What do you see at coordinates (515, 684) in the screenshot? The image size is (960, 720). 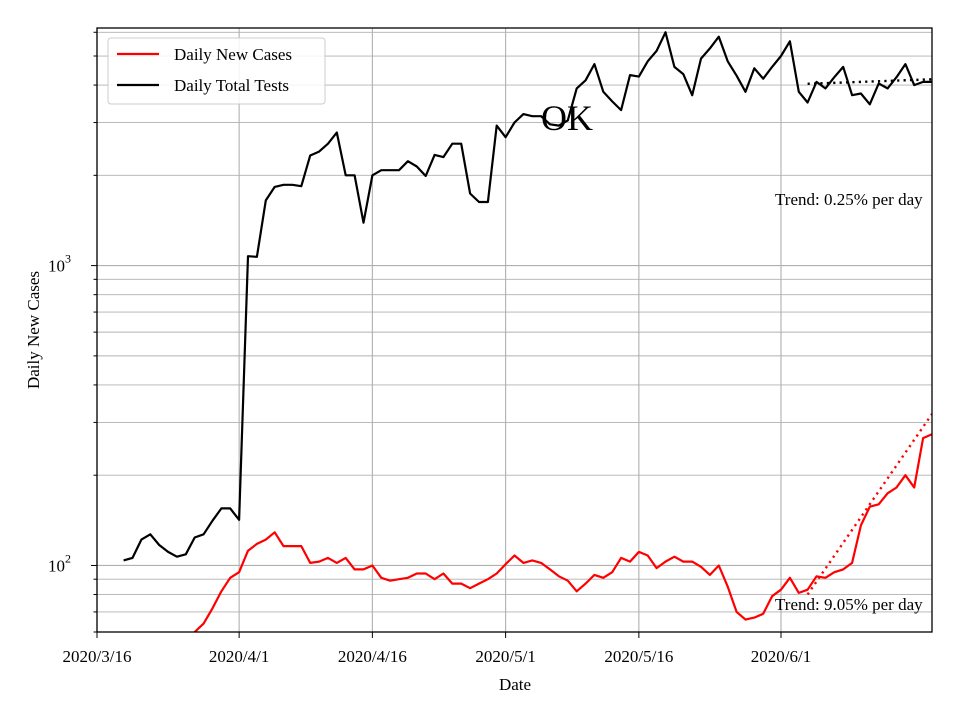 I see `x-axis-label: Date` at bounding box center [515, 684].